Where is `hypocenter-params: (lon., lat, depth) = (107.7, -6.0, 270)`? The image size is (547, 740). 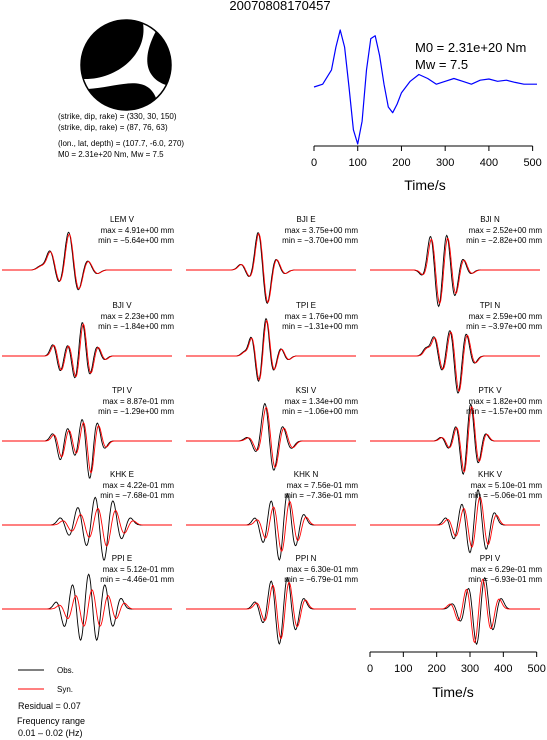 hypocenter-params: (lon., lat, depth) = (107.7, -6.0, 270) is located at coordinates (121, 143).